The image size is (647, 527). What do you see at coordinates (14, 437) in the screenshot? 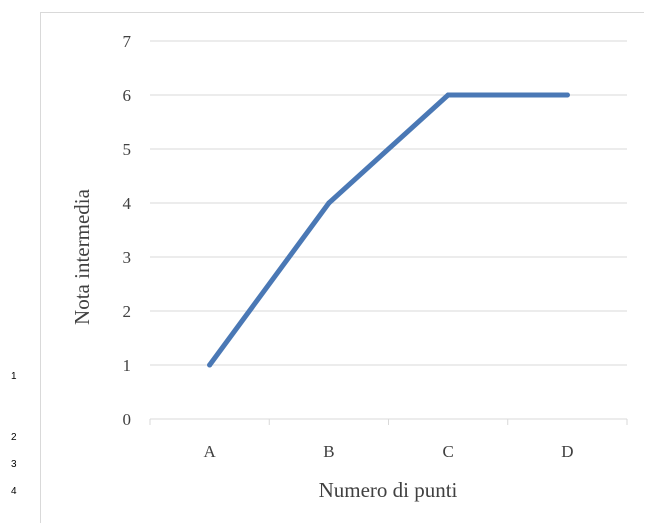
I see `line-number-2: 2` at bounding box center [14, 437].